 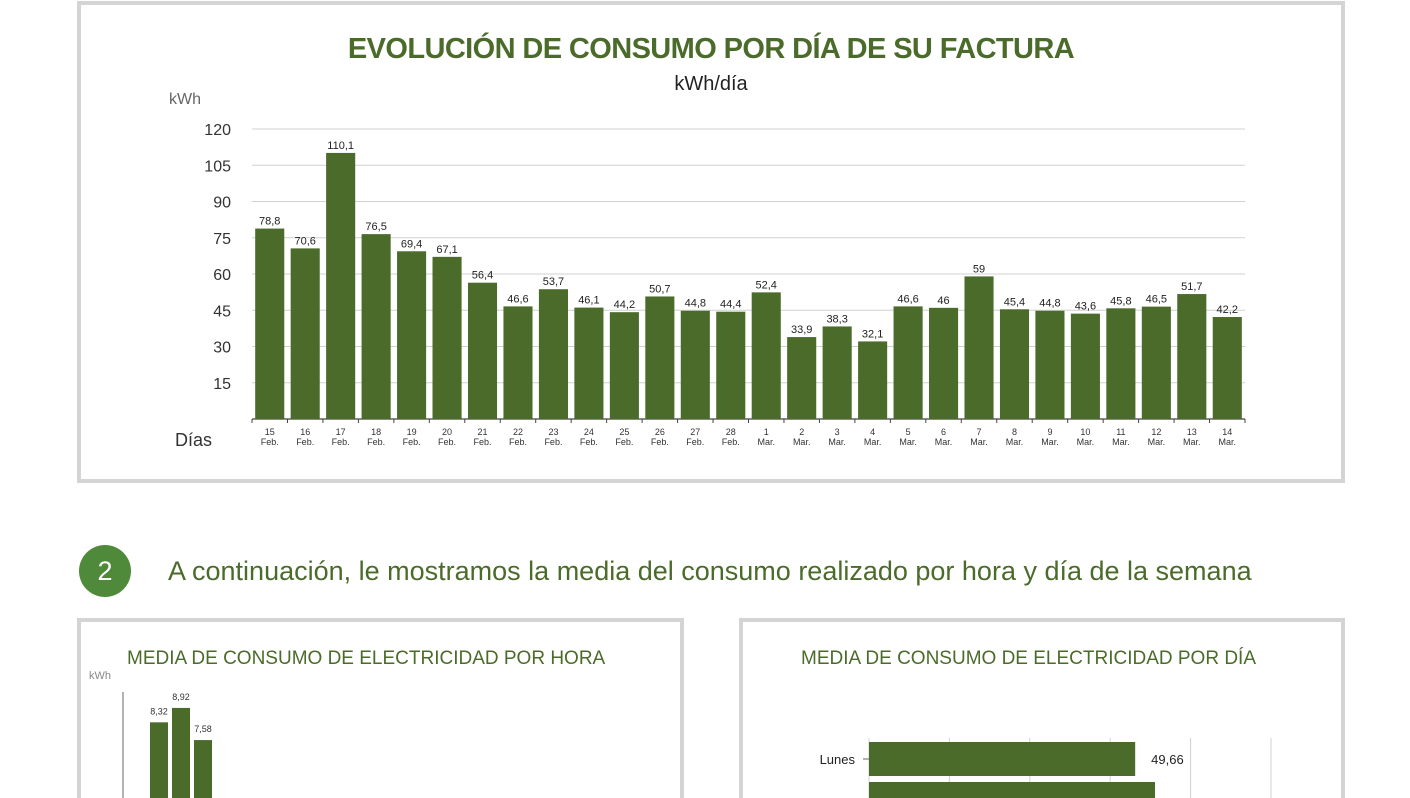 I want to click on x-tick-label-day: 17, so click(x=341, y=432).